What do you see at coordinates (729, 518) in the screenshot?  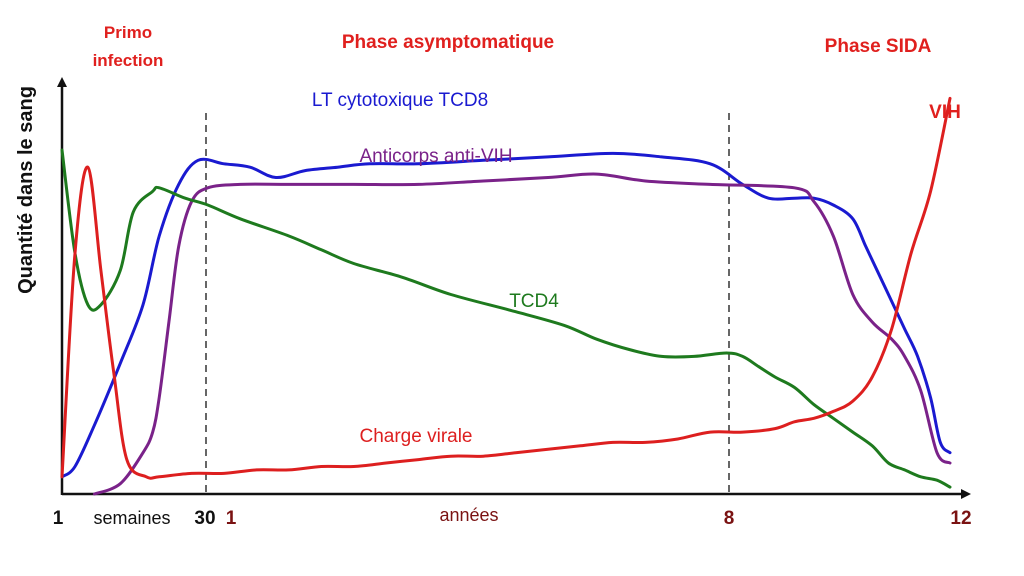 I see `x-tick-8: 8` at bounding box center [729, 518].